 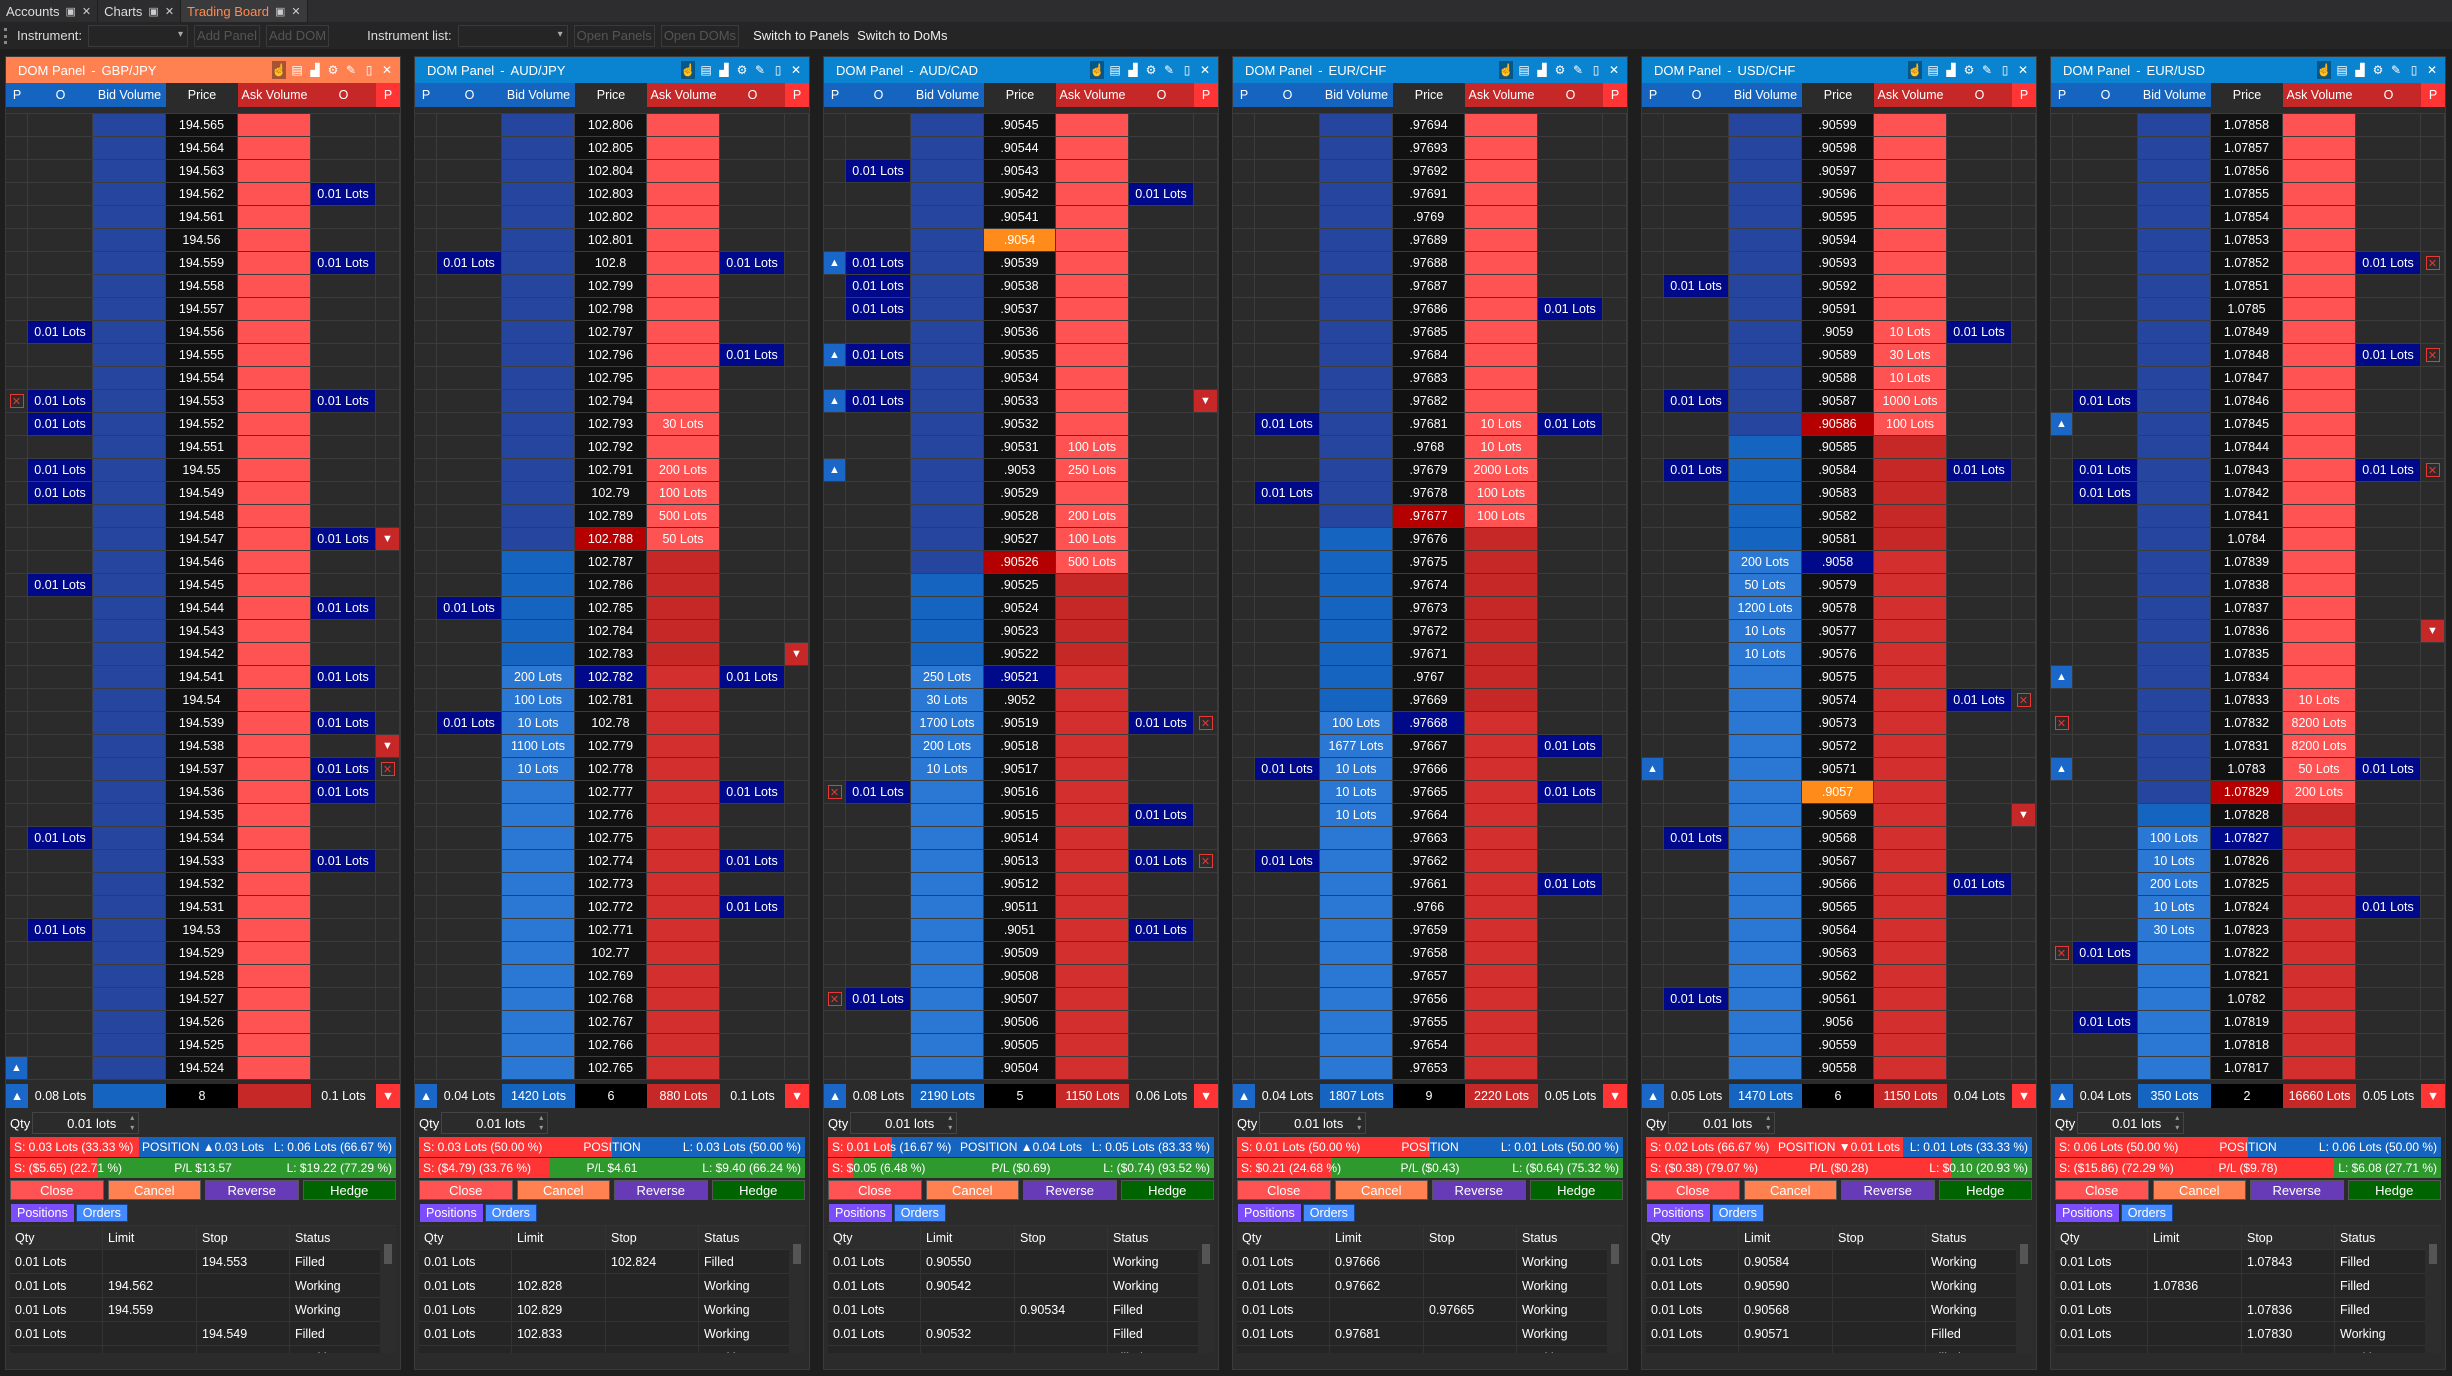 I want to click on price-cell: 194.552, so click(x=202, y=424).